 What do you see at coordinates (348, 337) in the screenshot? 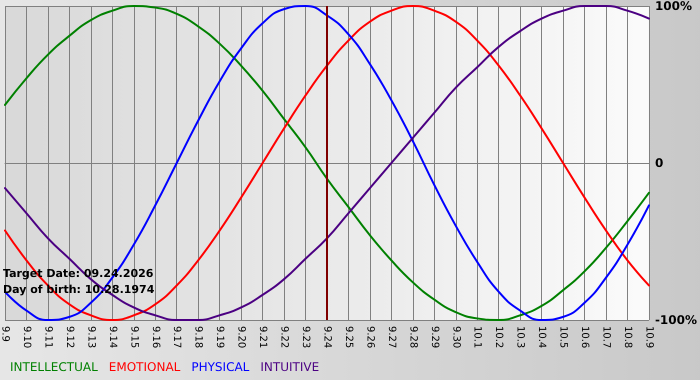
I see `x-tick-label: 9.25` at bounding box center [348, 337].